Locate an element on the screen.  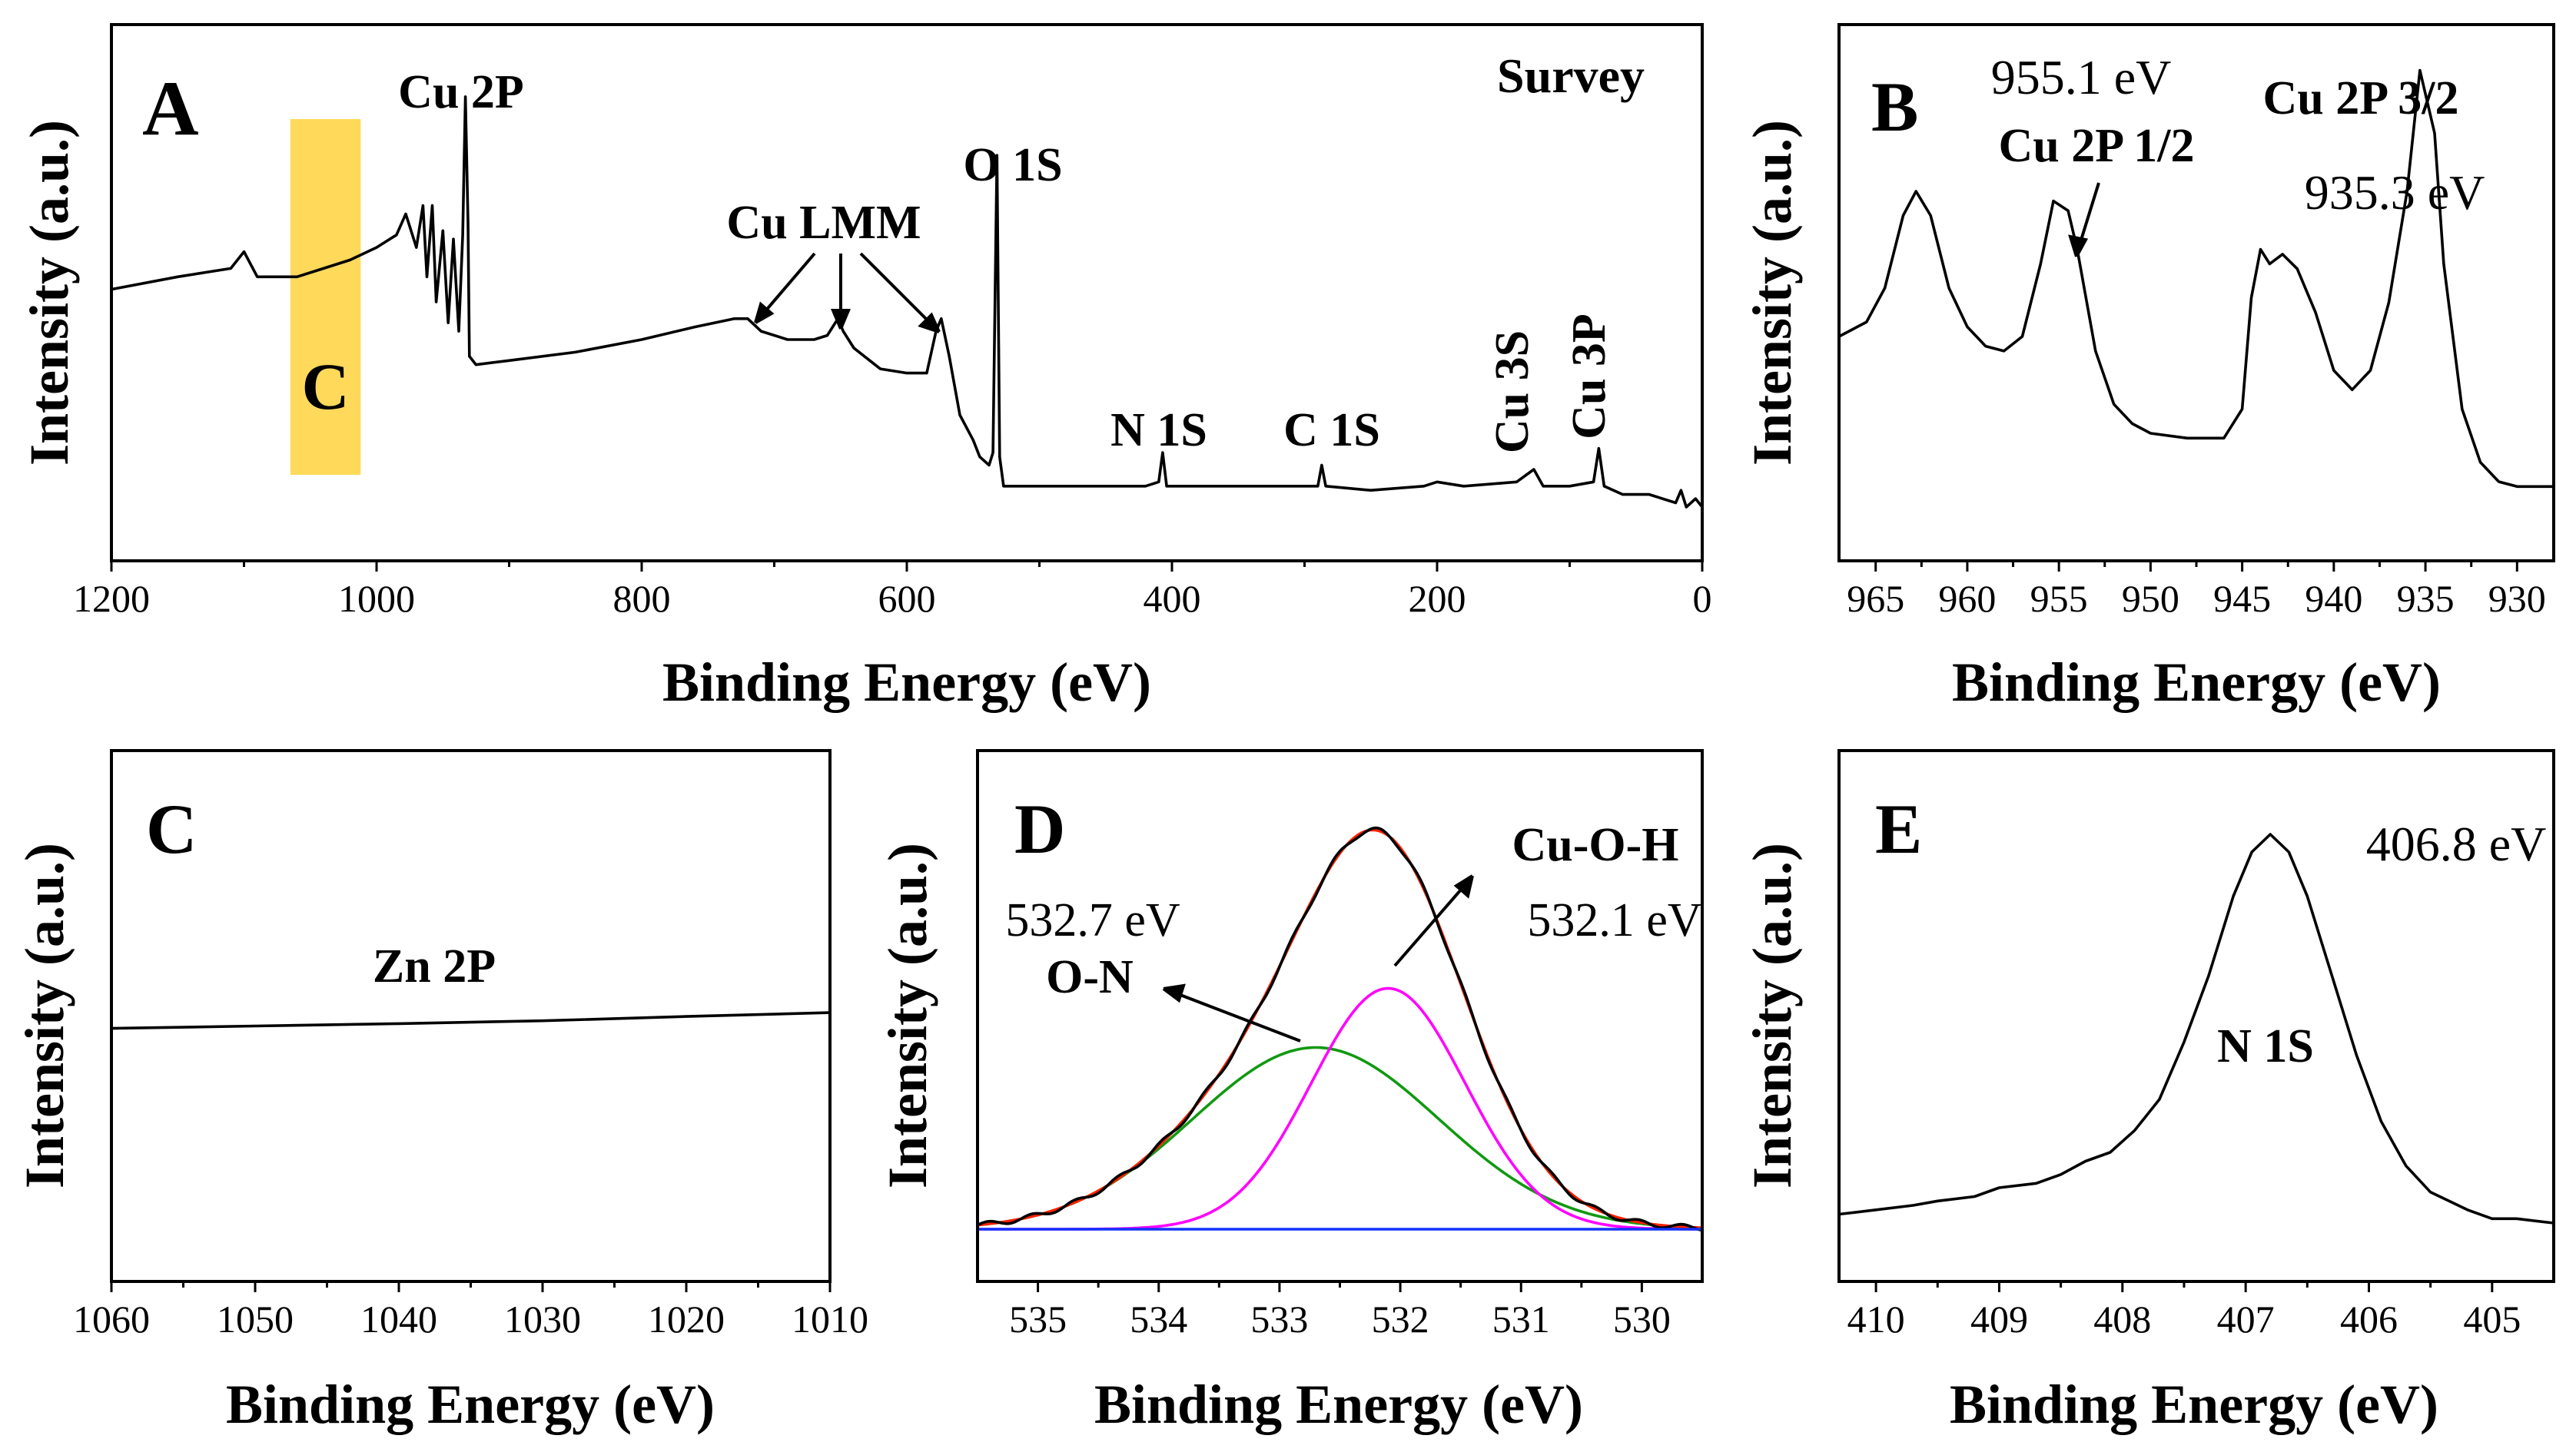
label-c-1s: C 1S is located at coordinates (1331, 430).